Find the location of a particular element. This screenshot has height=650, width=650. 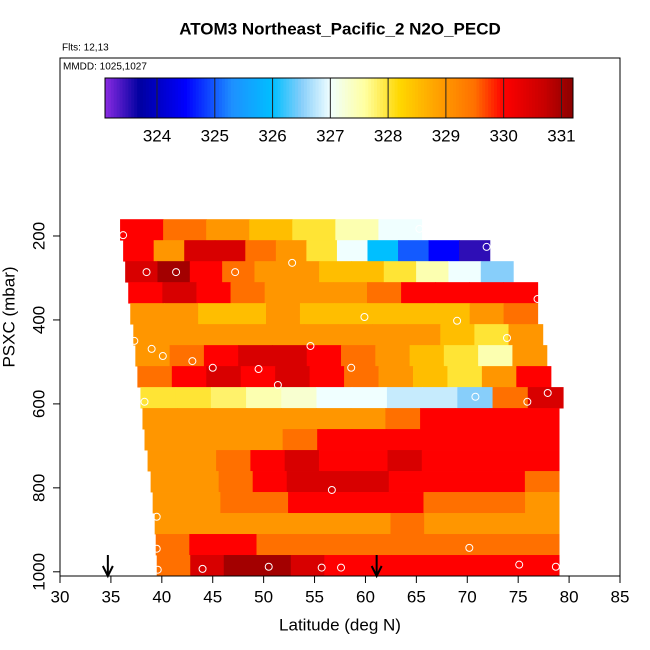

annotation: MMDD: 1025,1027 is located at coordinates (105, 67).